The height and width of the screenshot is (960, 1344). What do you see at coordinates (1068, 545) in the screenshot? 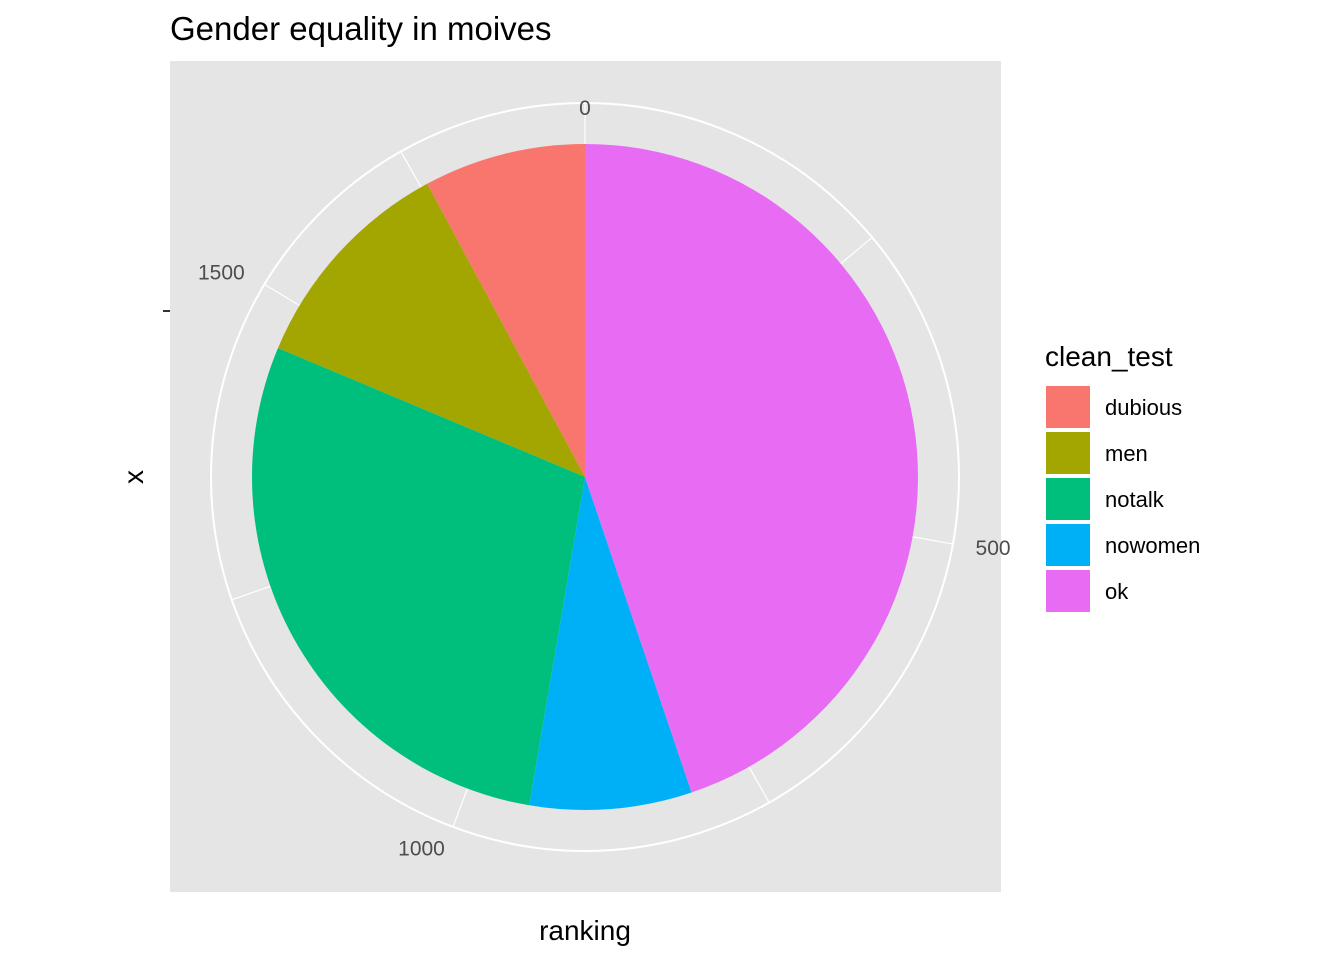
I see `legend-key-nowomen` at bounding box center [1068, 545].